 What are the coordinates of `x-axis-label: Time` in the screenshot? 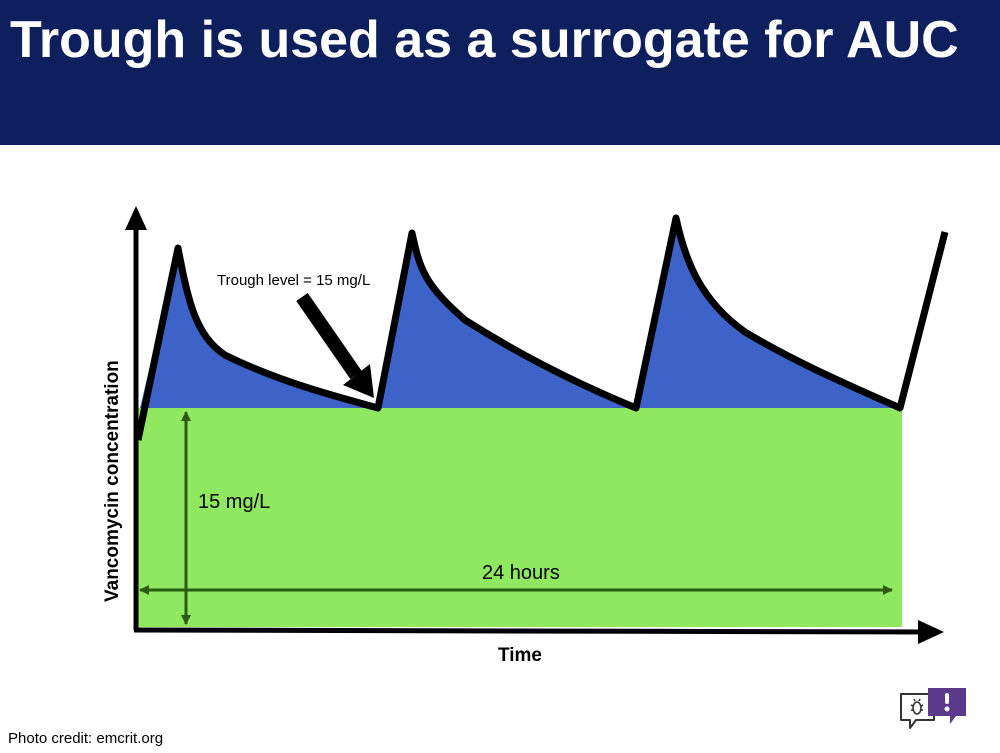 It's located at (520, 655).